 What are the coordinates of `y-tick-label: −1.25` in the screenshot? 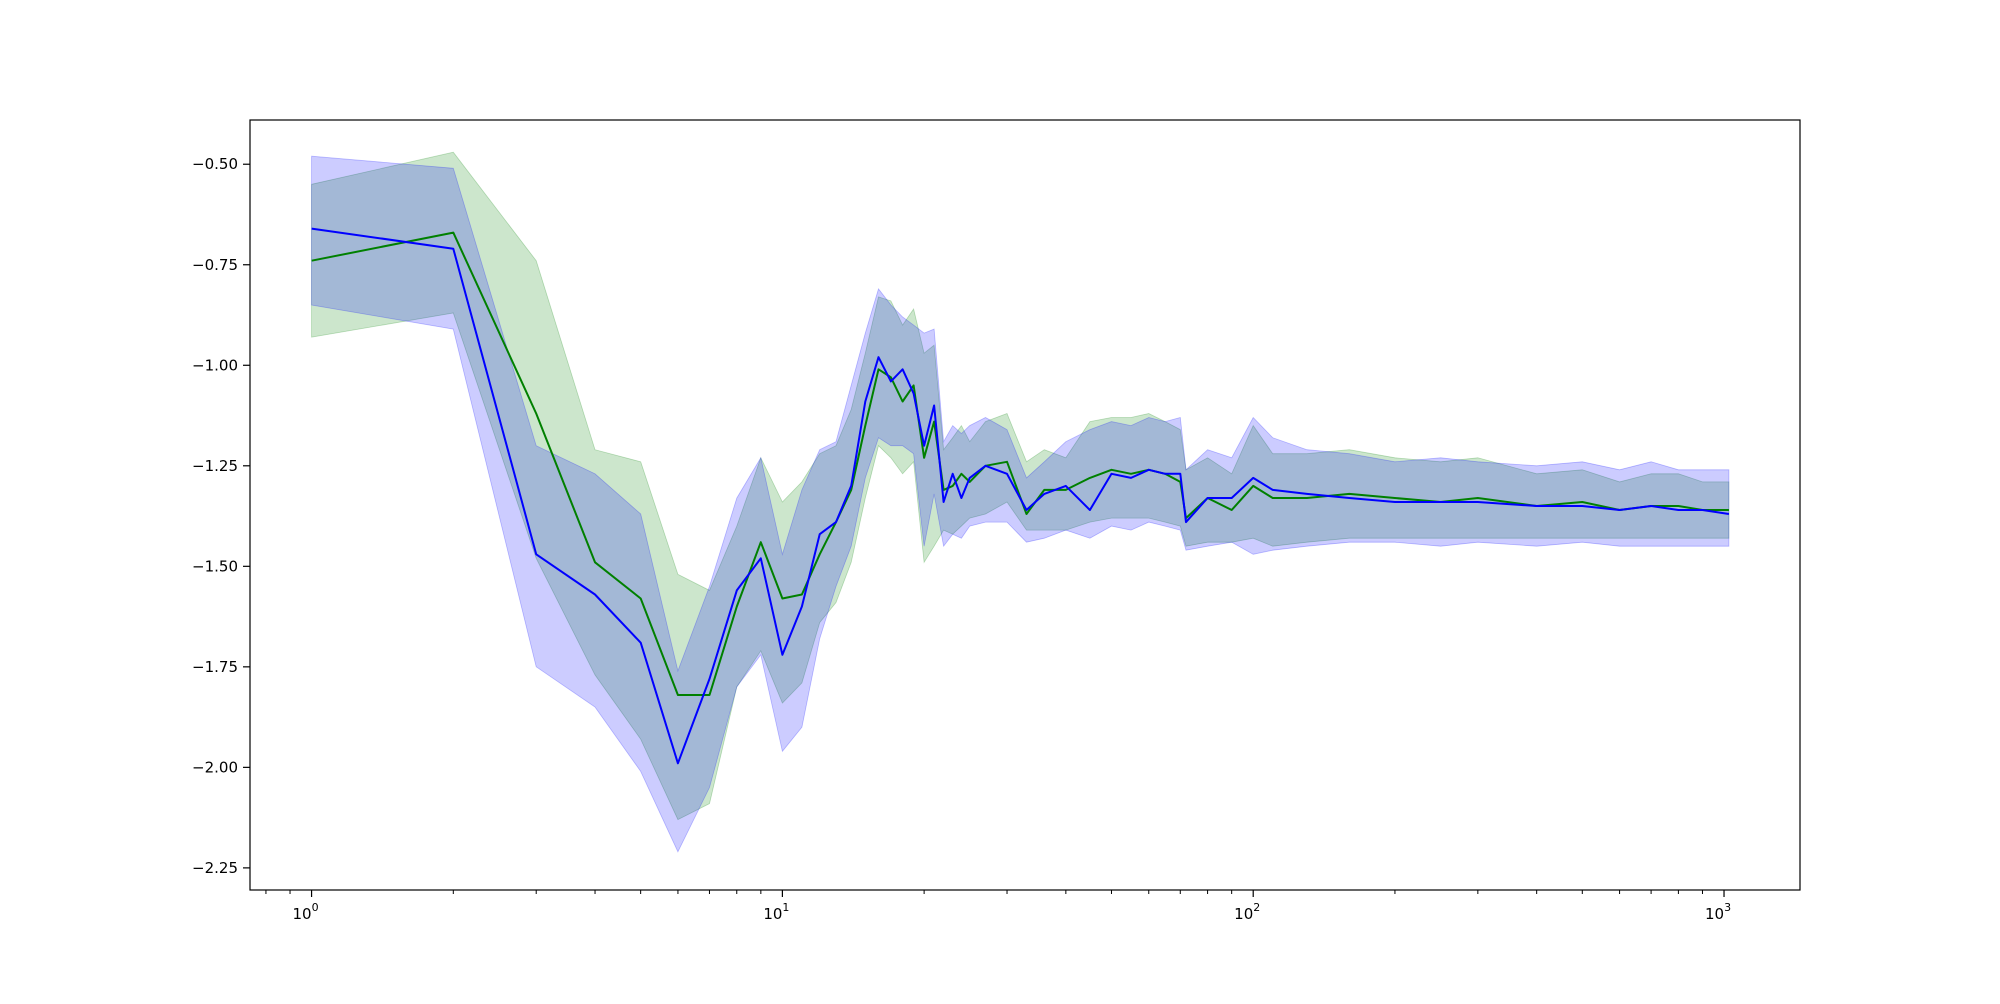 It's located at (215, 466).